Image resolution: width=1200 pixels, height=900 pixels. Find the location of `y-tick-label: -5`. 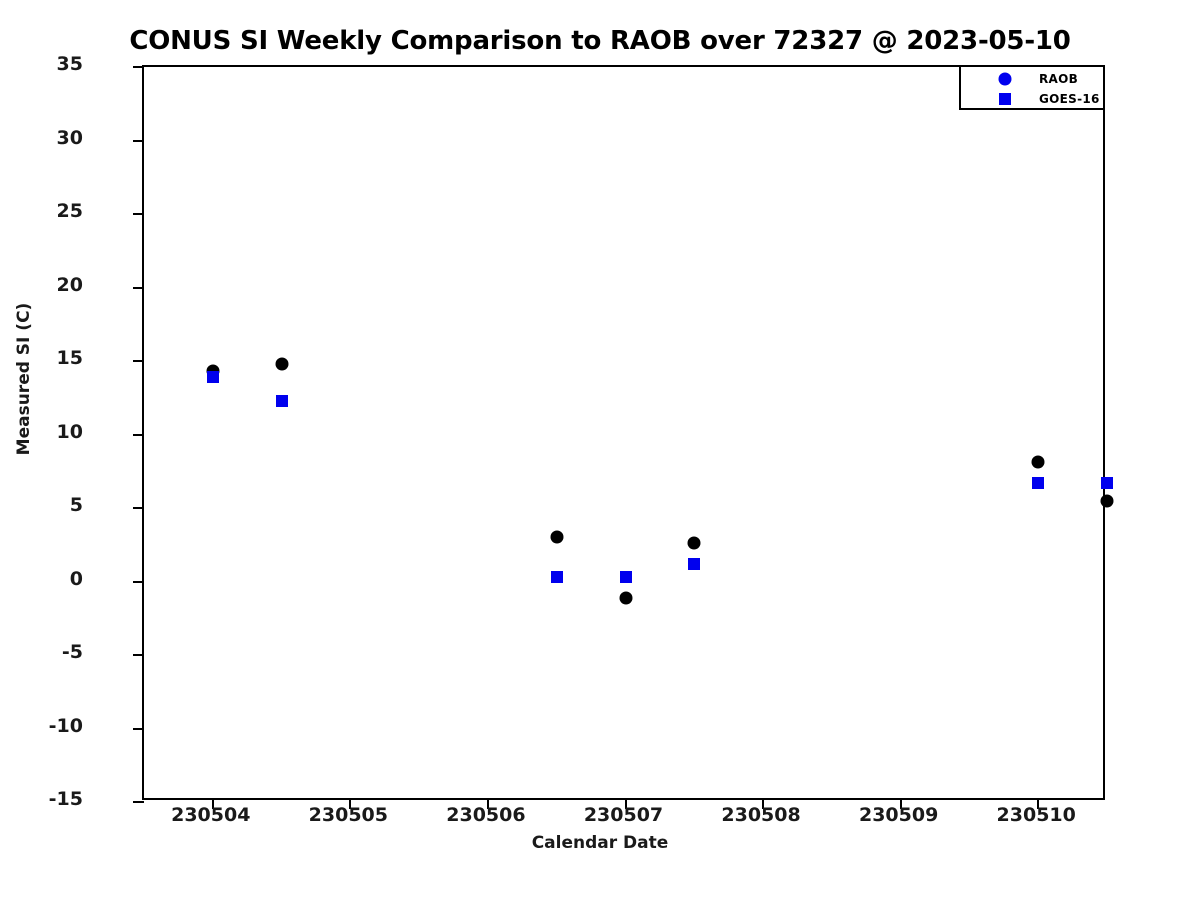

y-tick-label: -5 is located at coordinates (72, 652).